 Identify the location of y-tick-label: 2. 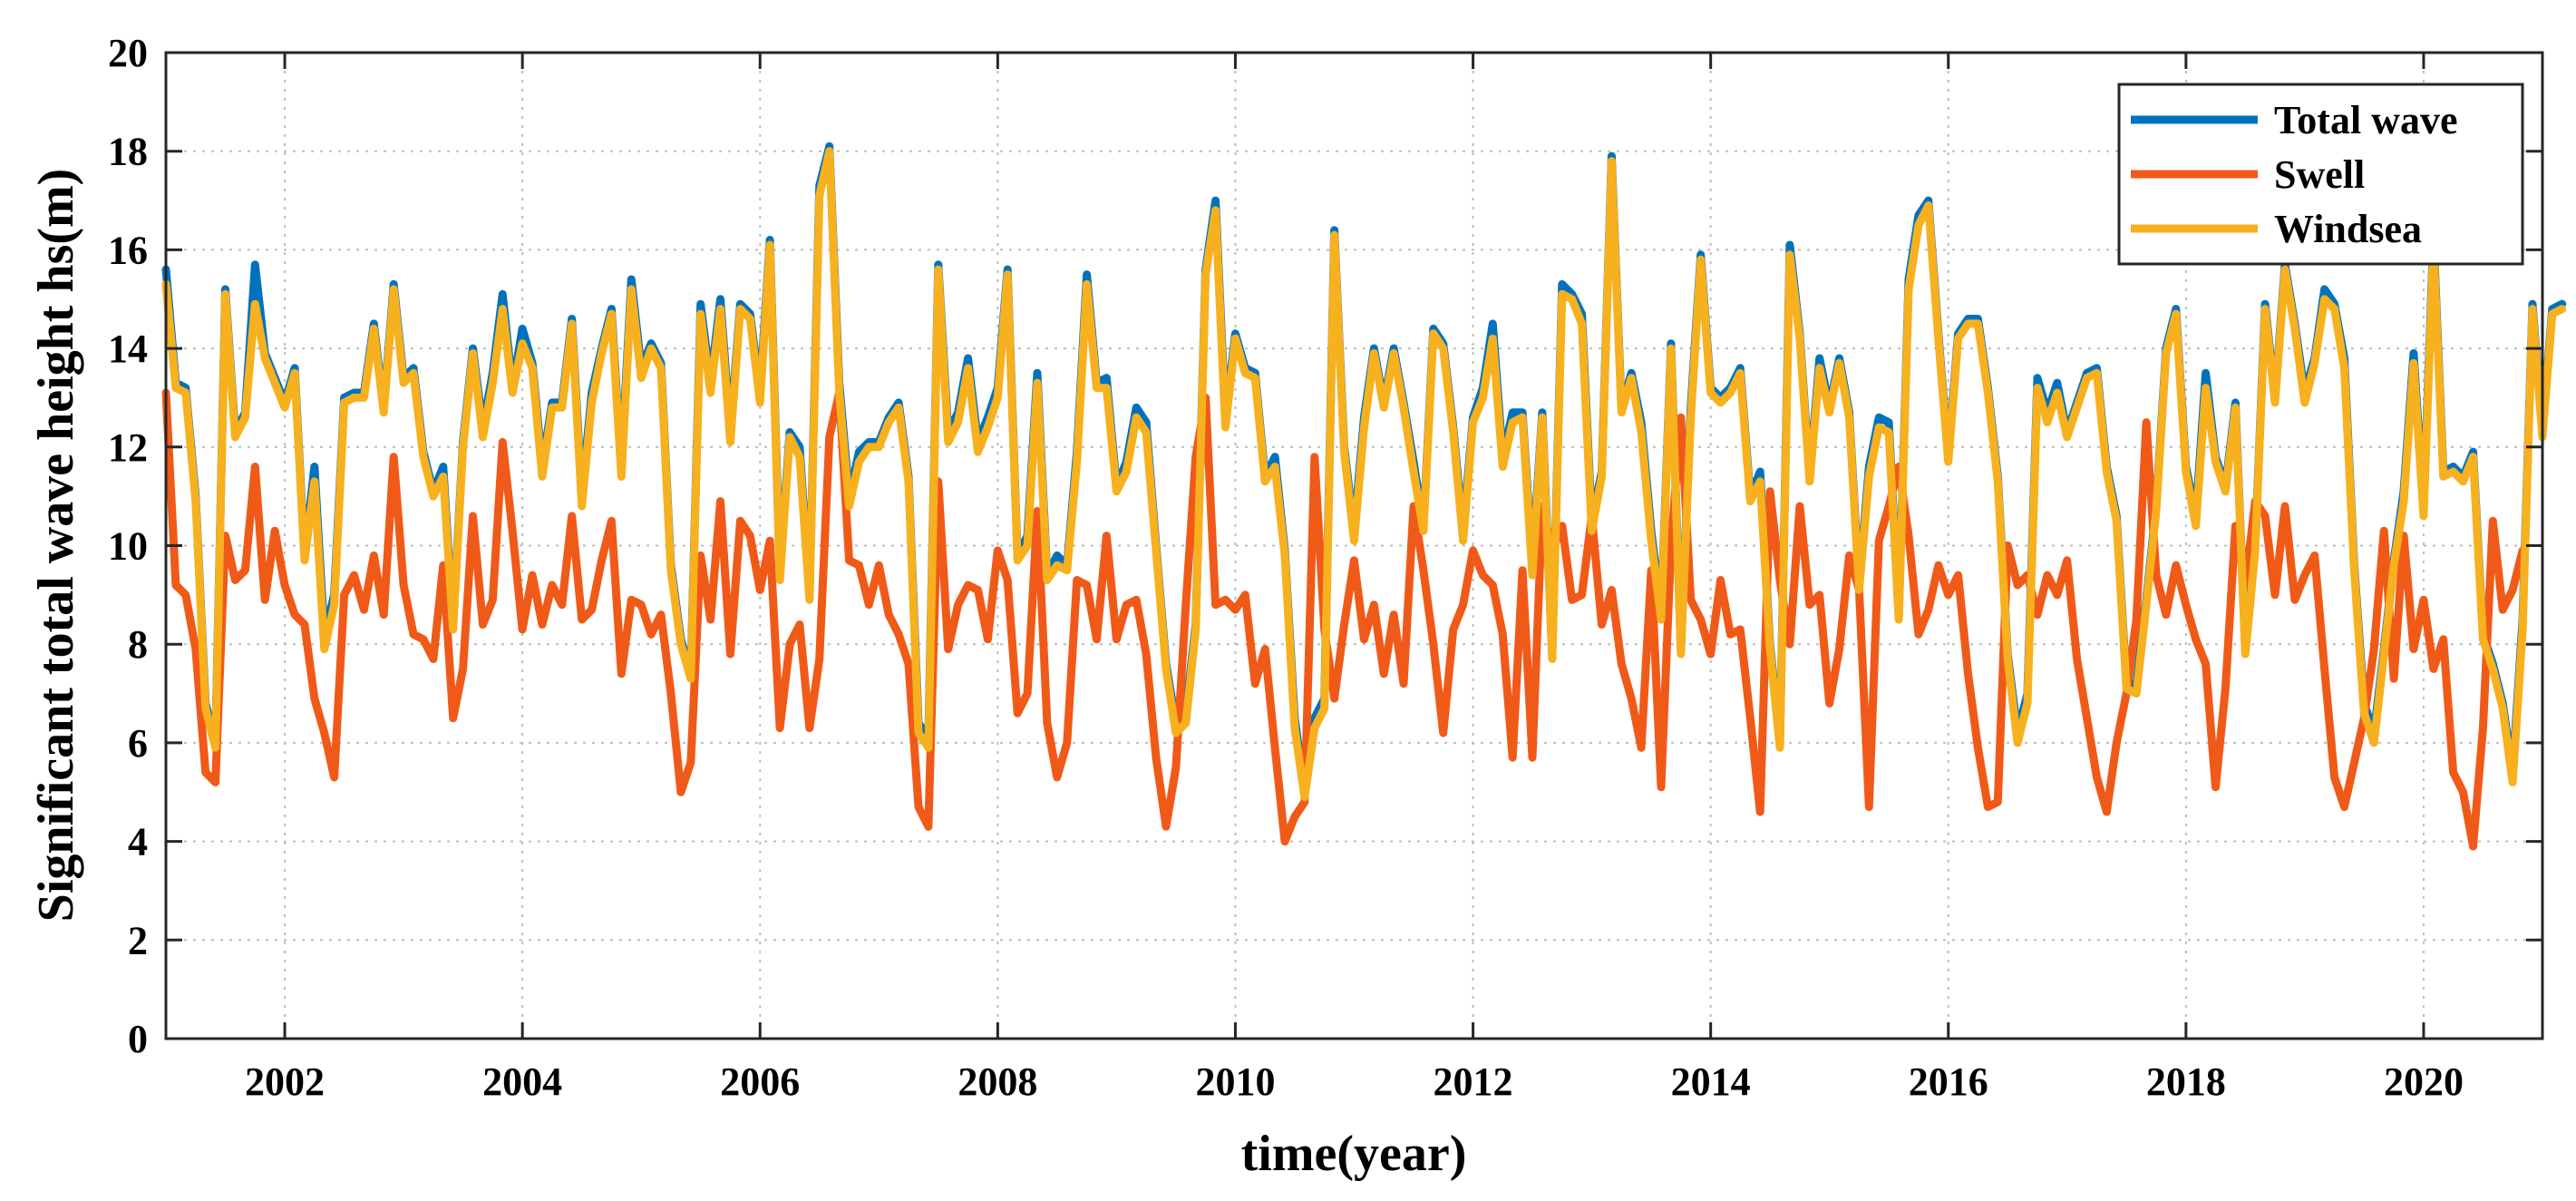
(138, 940).